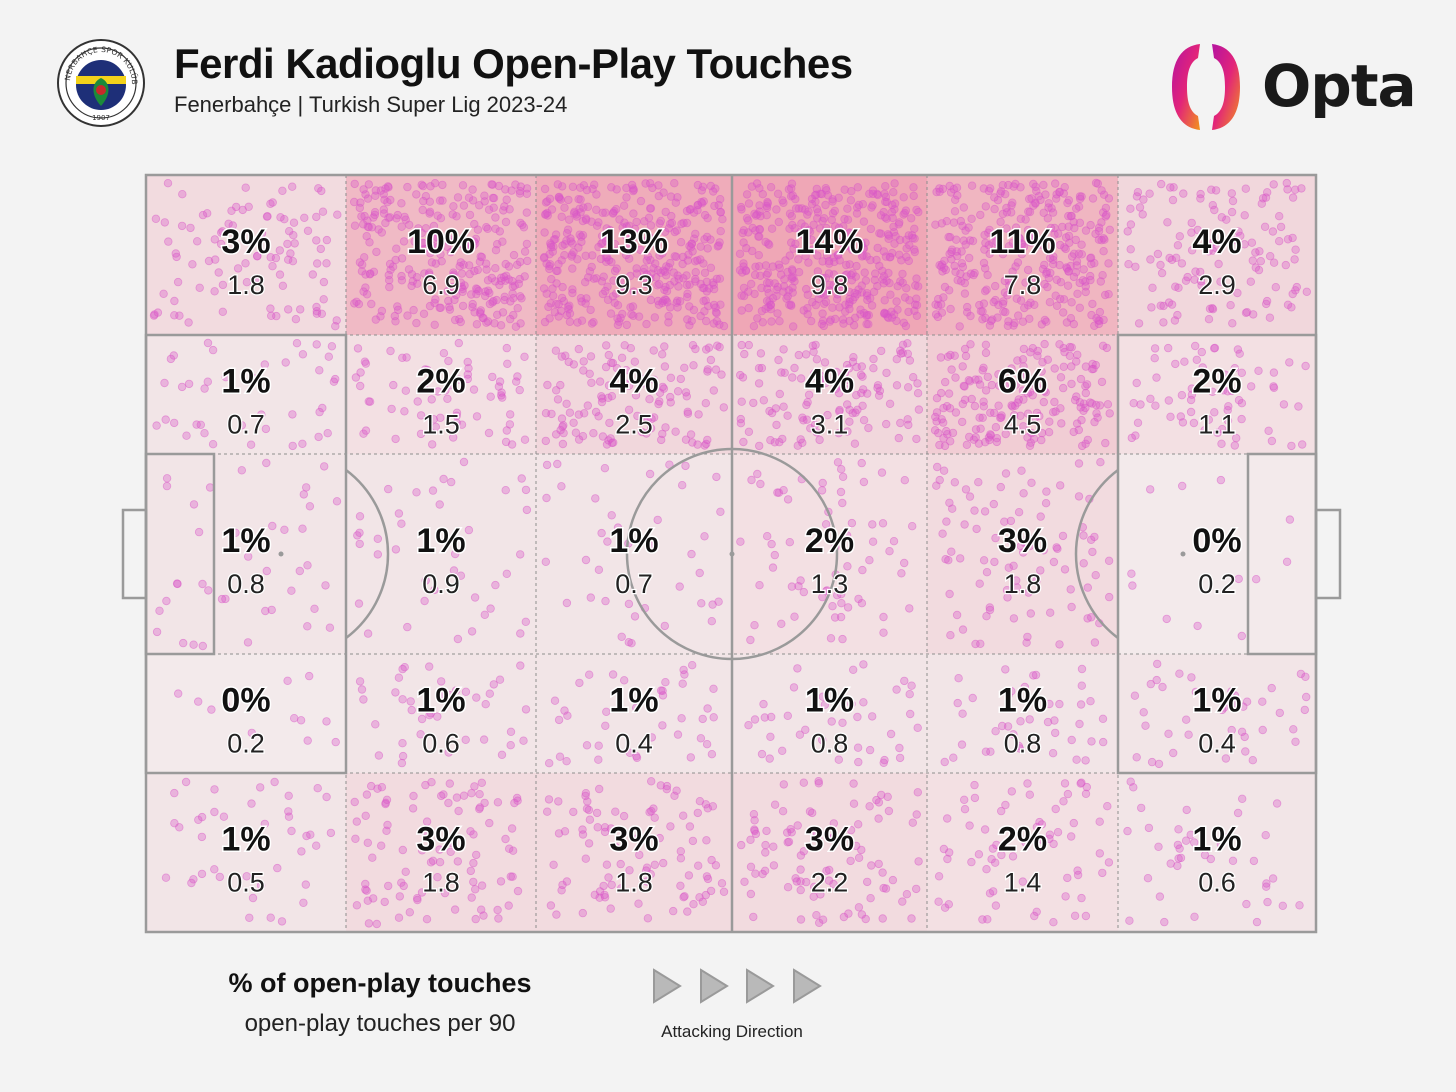  Describe the element at coordinates (1216, 382) in the screenshot. I see `cell-percentage: 2%` at that location.